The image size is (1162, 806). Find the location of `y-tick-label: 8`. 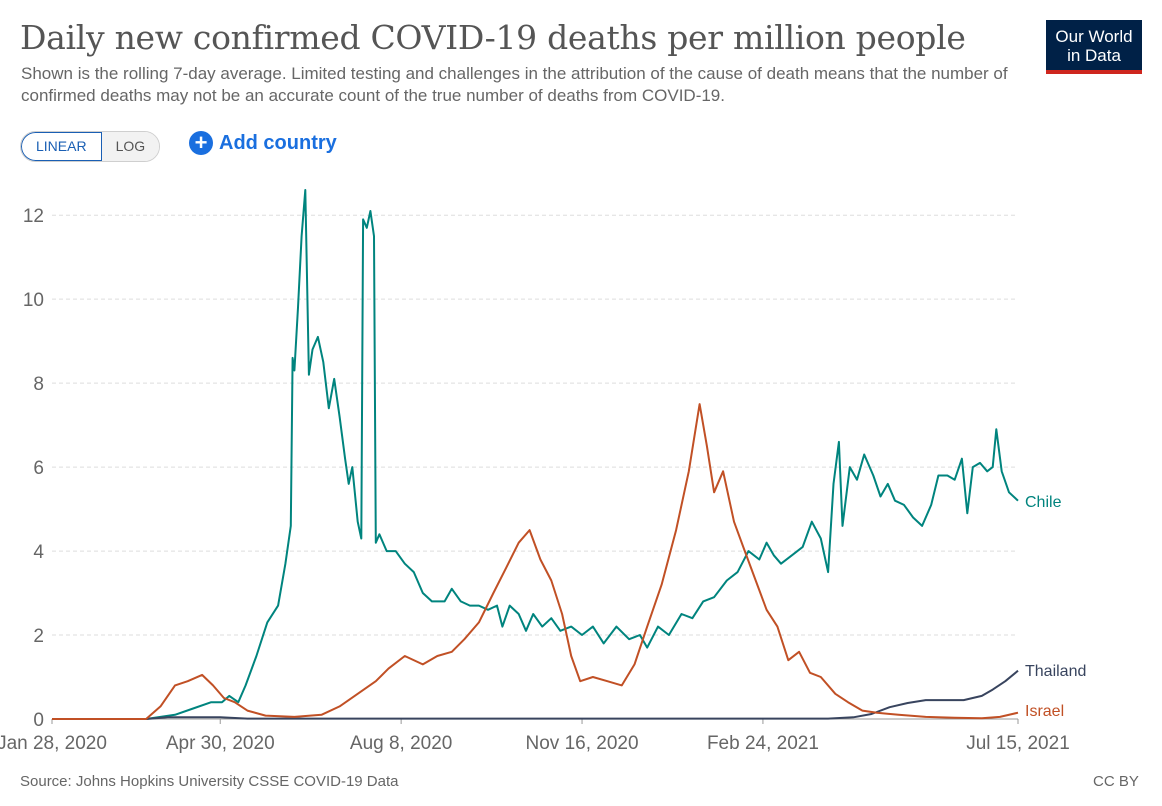

y-tick-label: 8 is located at coordinates (38, 384).